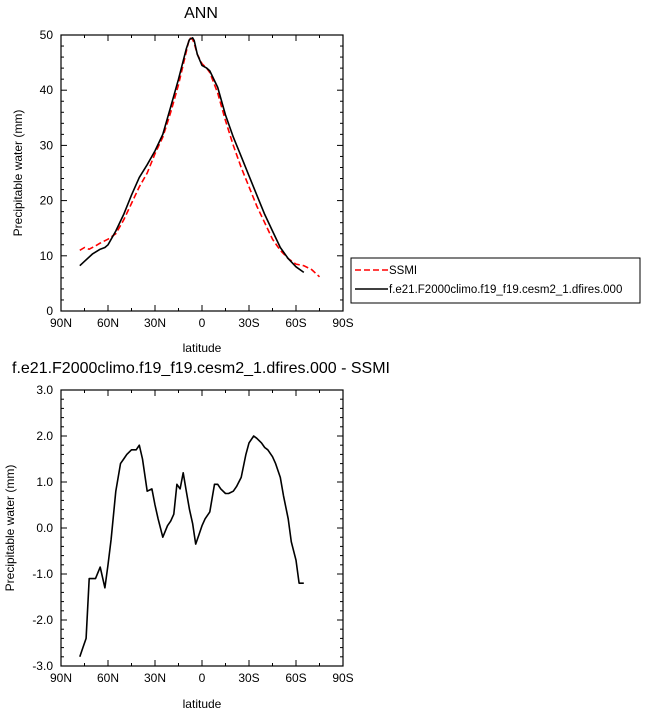 Image resolution: width=649 pixels, height=716 pixels. Describe the element at coordinates (47, 201) in the screenshot. I see `y-tick-label: 20` at that location.